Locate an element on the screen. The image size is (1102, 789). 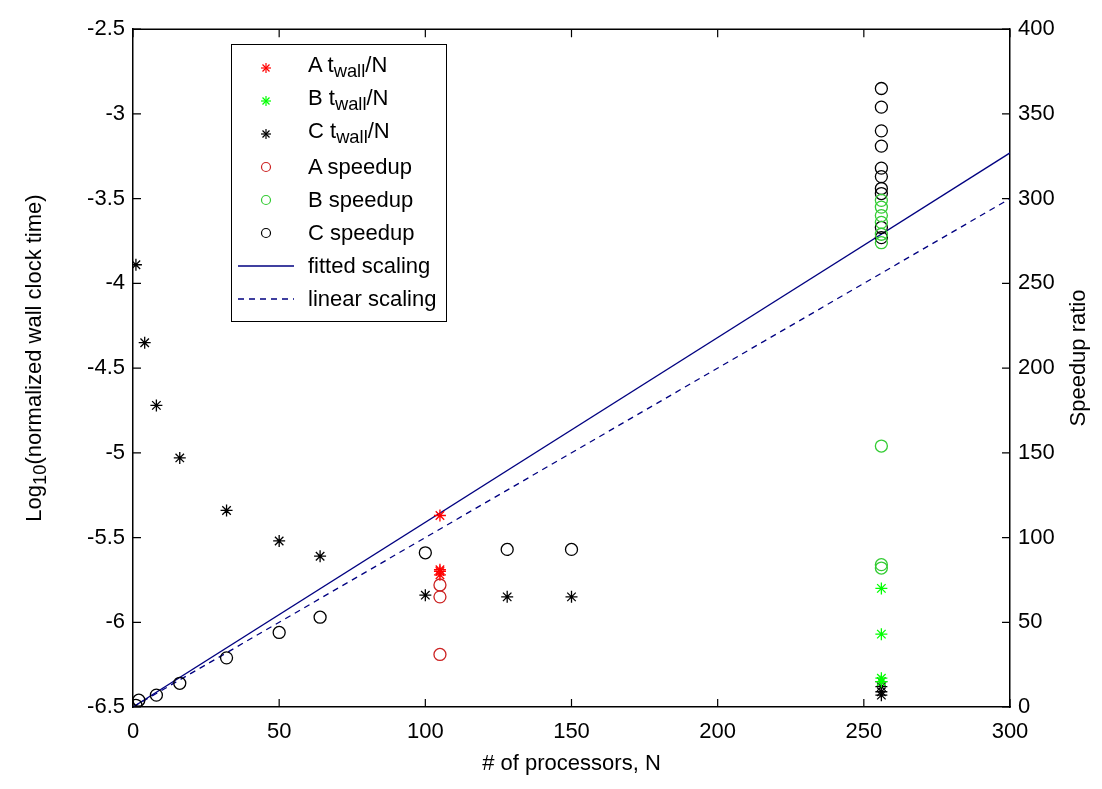
y2-tick-label: 150 is located at coordinates (1036, 451).